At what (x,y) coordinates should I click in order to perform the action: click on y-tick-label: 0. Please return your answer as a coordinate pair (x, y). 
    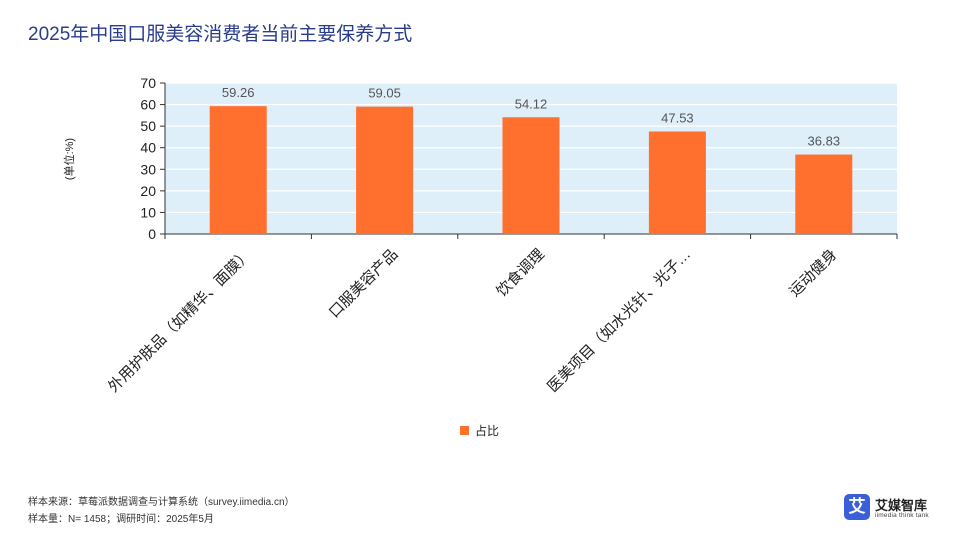
    Looking at the image, I should click on (152, 234).